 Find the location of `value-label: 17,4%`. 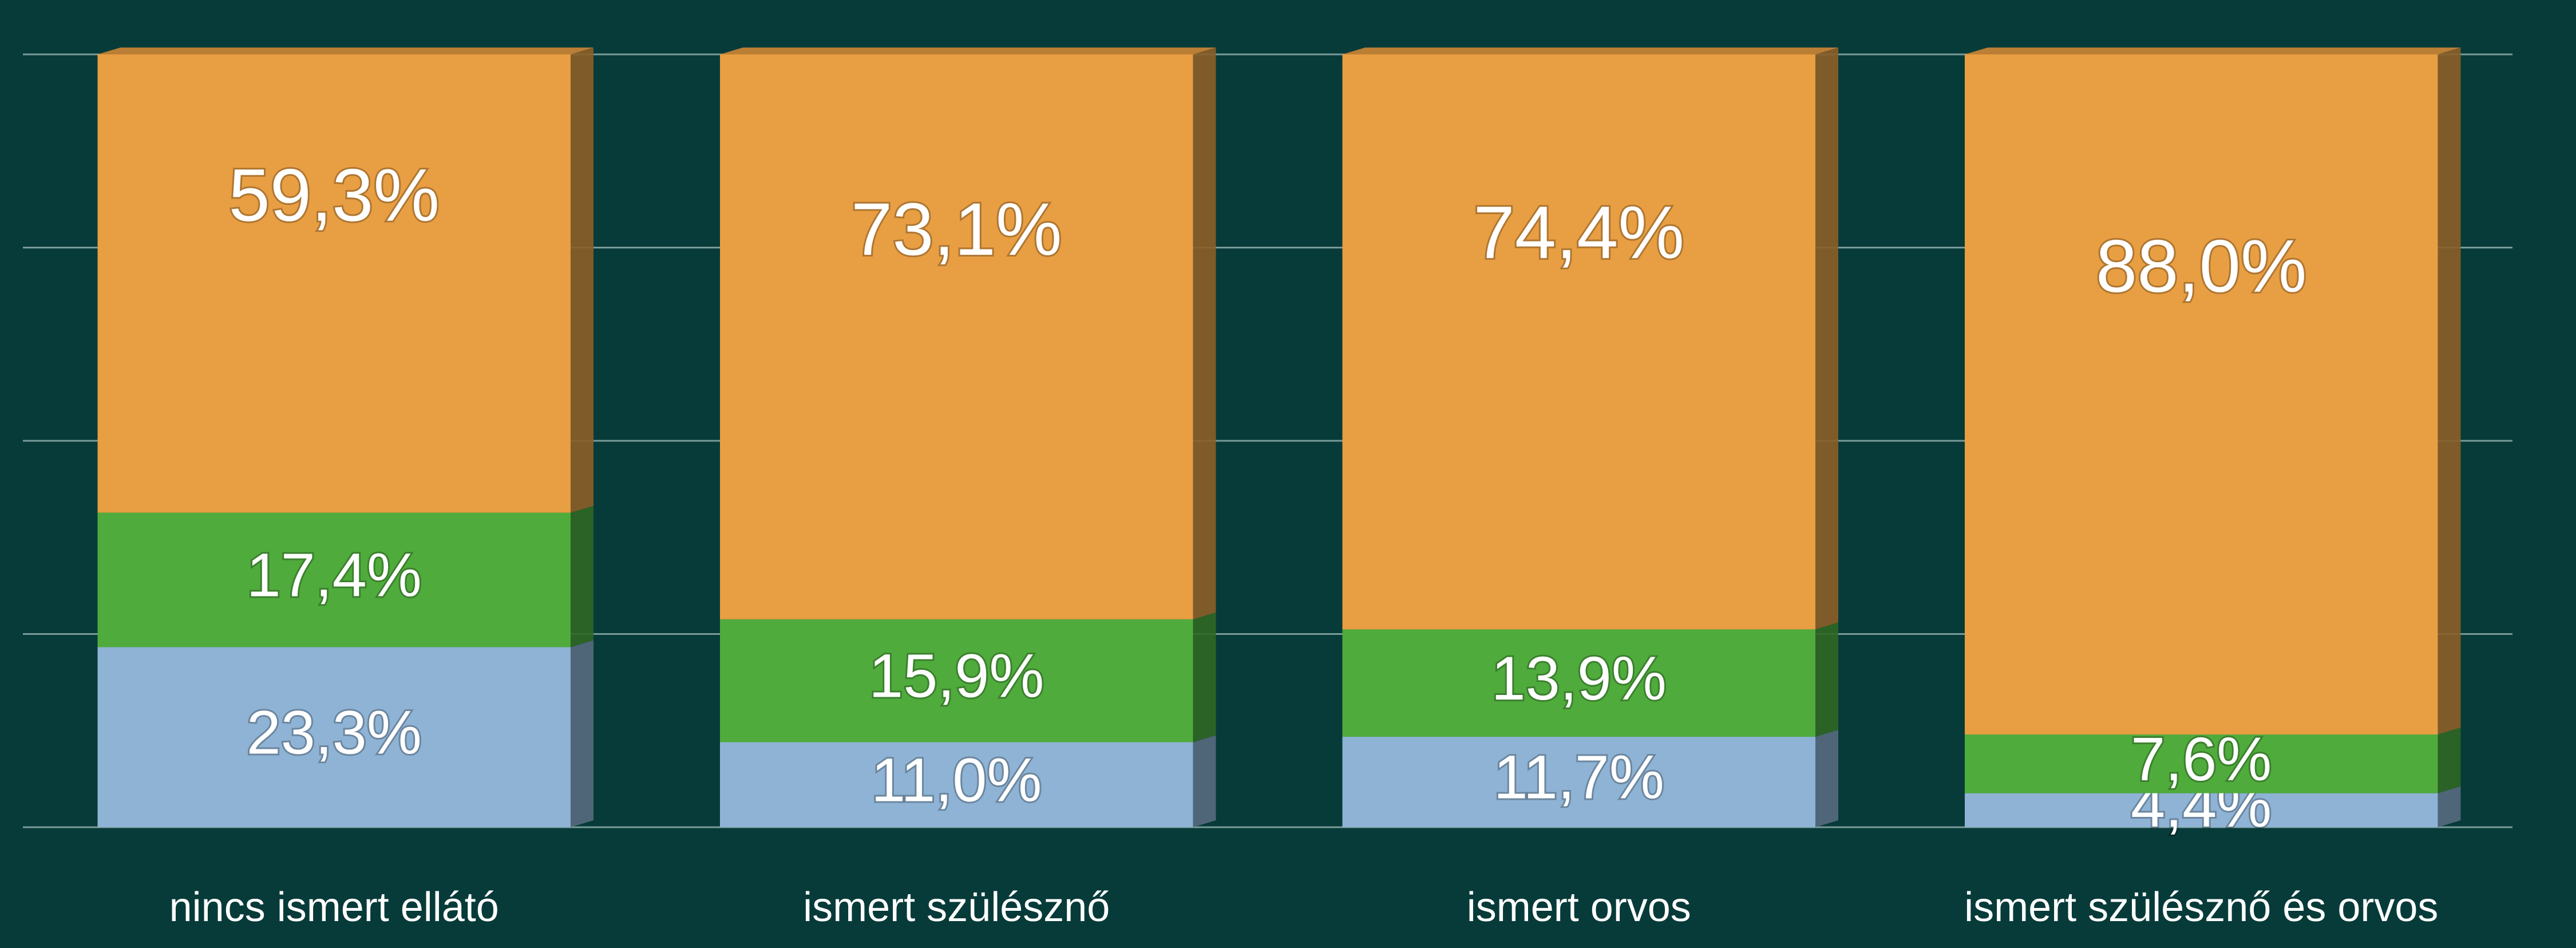

value-label: 17,4% is located at coordinates (334, 575).